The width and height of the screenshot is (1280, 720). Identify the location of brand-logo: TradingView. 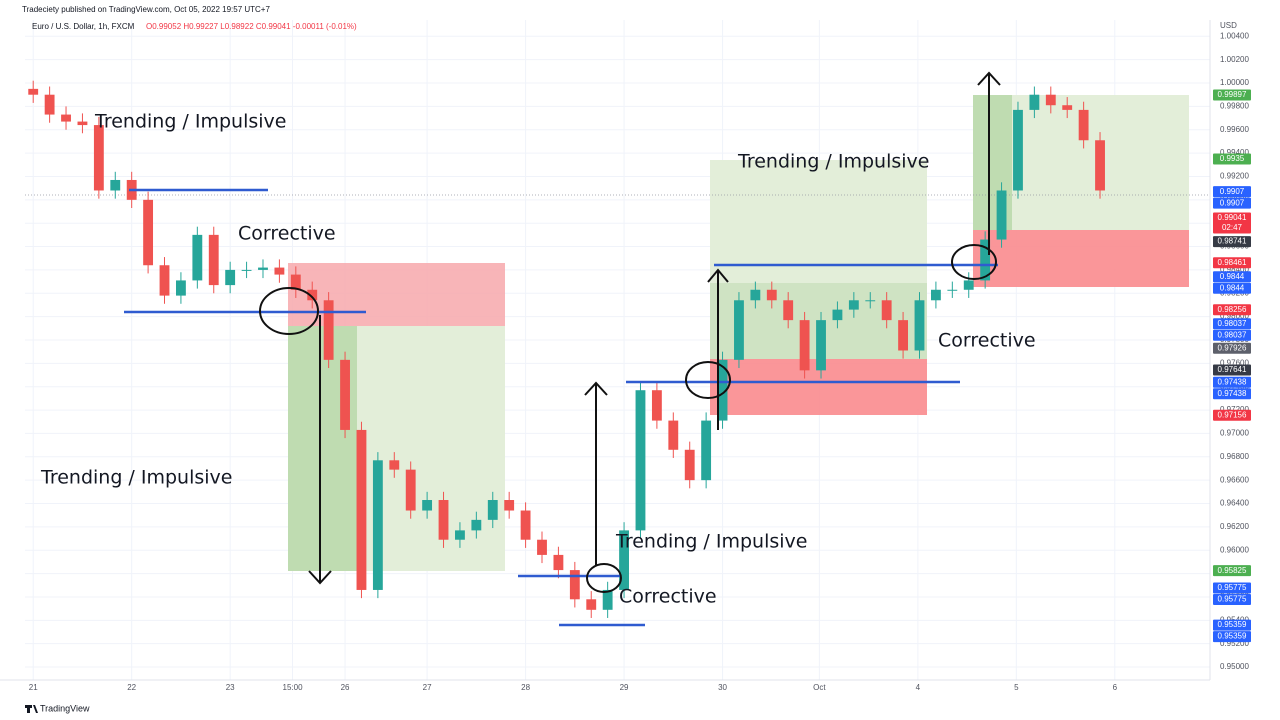
(57, 708).